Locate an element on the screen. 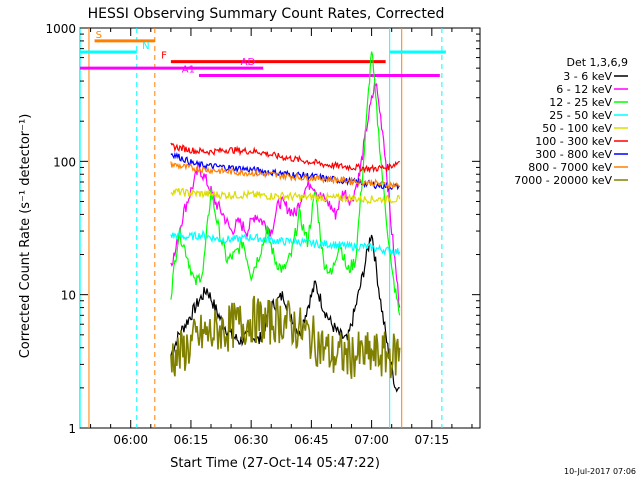 The width and height of the screenshot is (640, 485). legend-label: 50 - 100 keV is located at coordinates (577, 128).